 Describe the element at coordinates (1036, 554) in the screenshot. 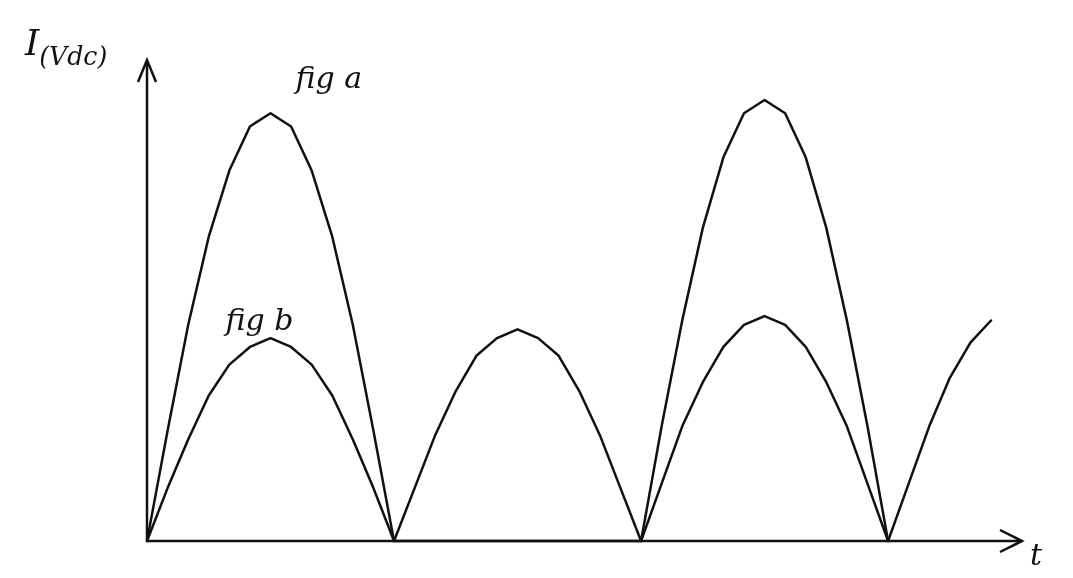

I see `x-axis-title: t` at that location.